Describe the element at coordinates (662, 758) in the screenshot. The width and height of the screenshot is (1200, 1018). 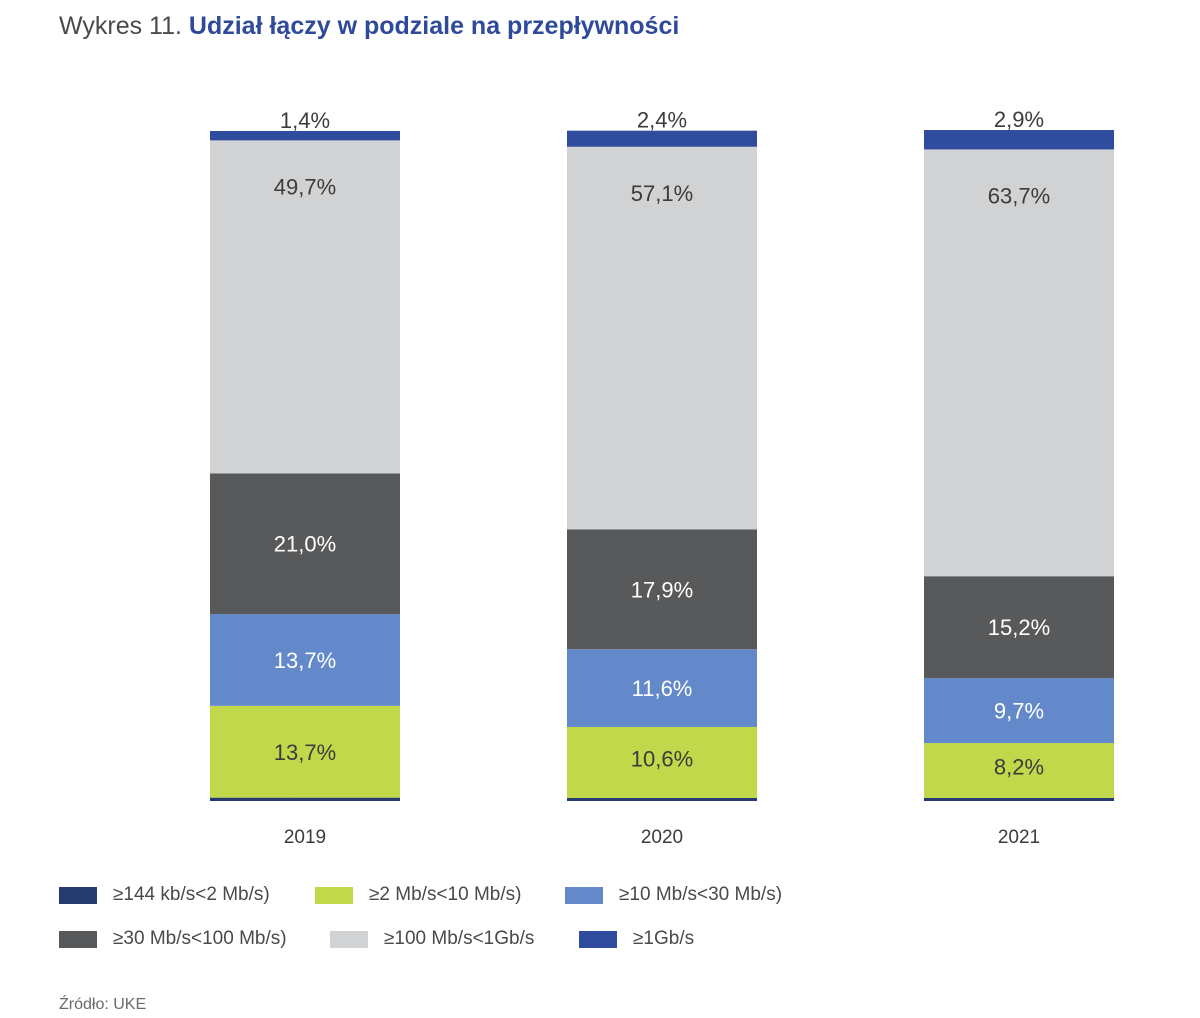
I see `data-label-2020-1: 10,6%` at that location.